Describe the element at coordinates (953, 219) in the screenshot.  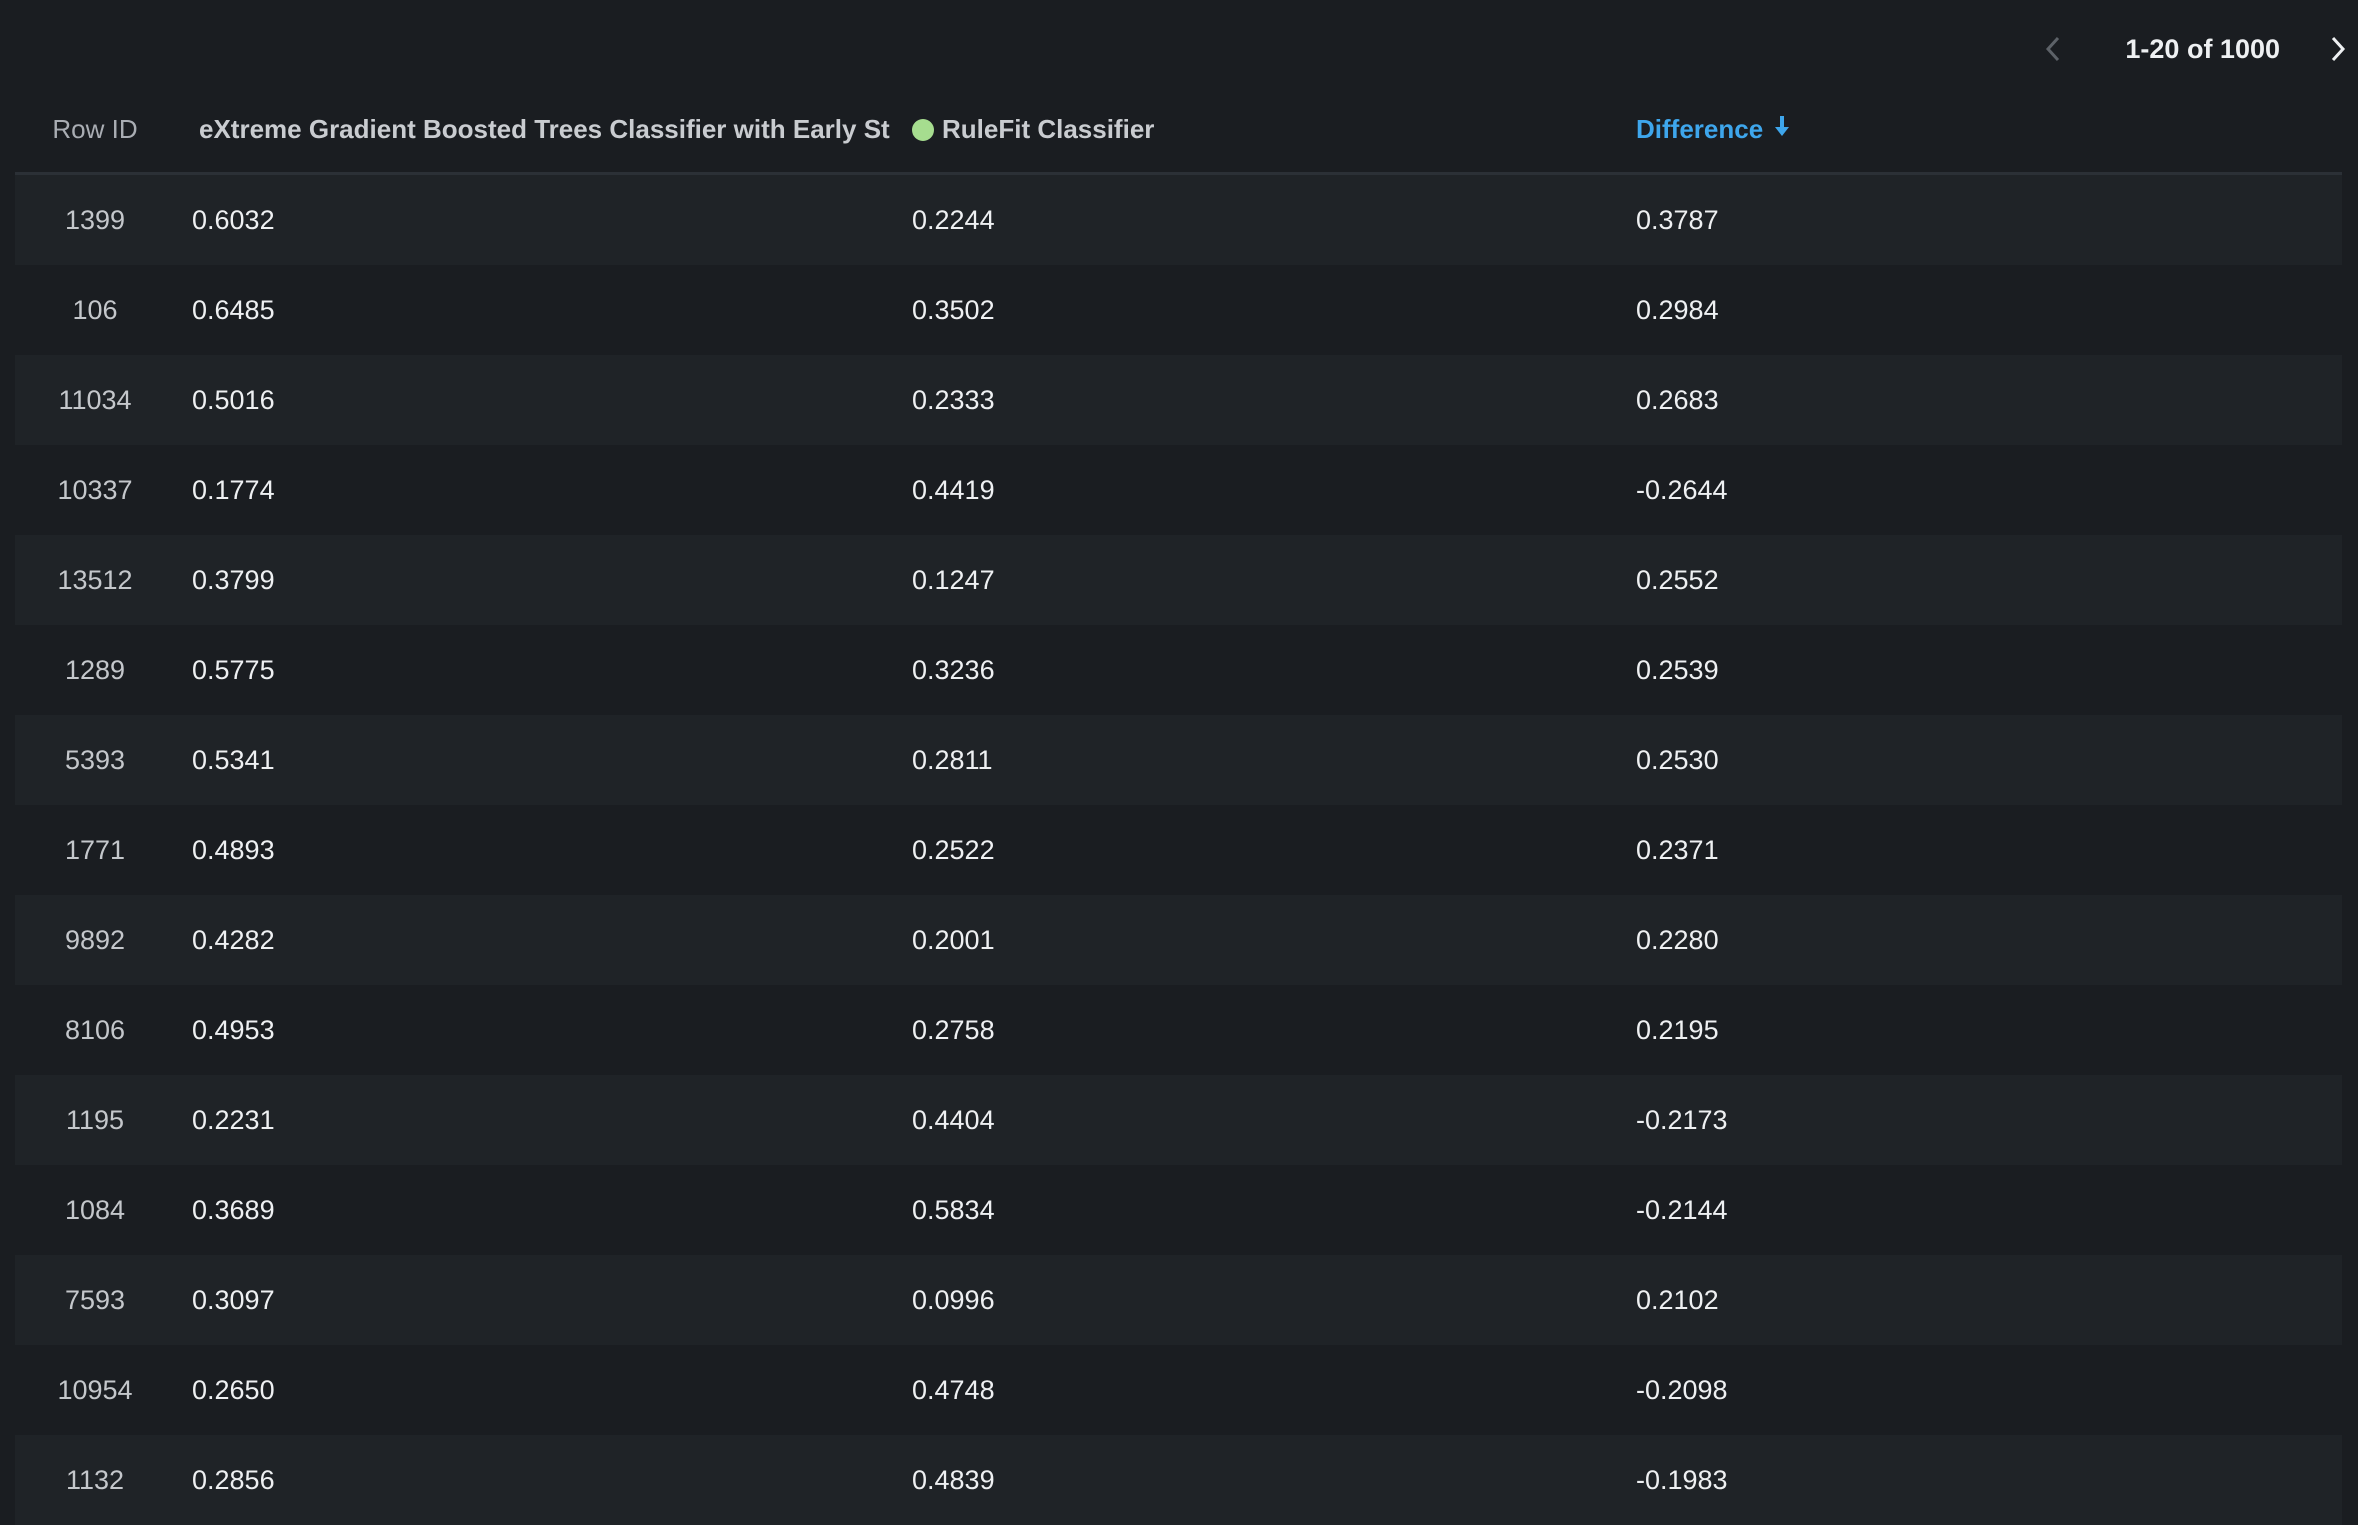
I see `model-b-cell: 0.2244` at that location.